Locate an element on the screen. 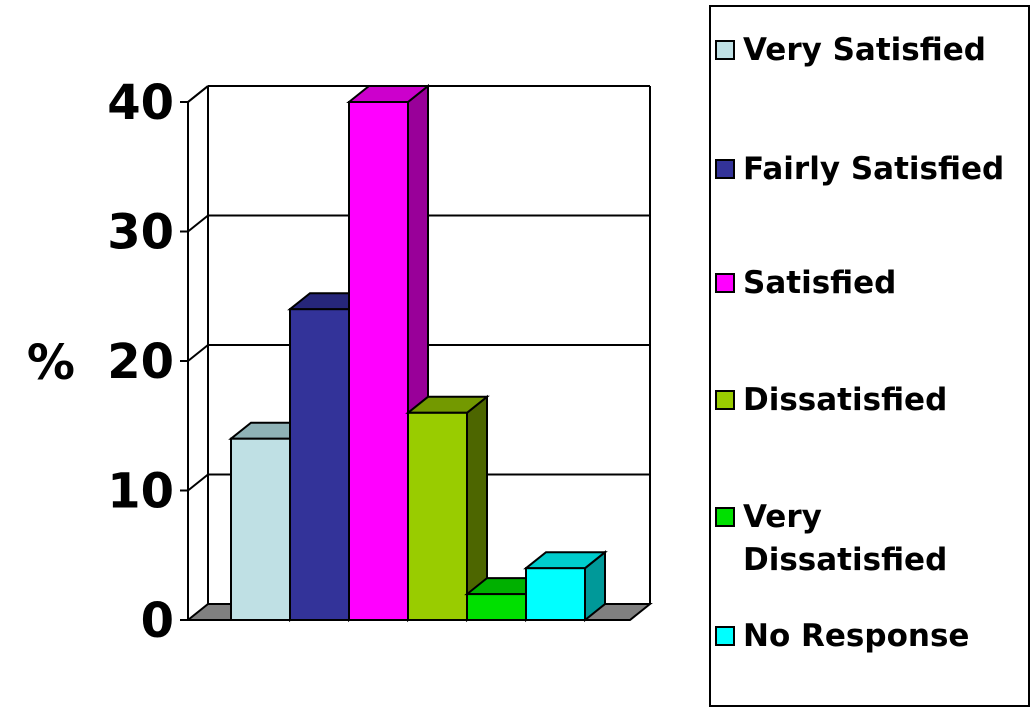 Image resolution: width=1036 pixels, height=710 pixels. y-axis-title: % is located at coordinates (51, 363).